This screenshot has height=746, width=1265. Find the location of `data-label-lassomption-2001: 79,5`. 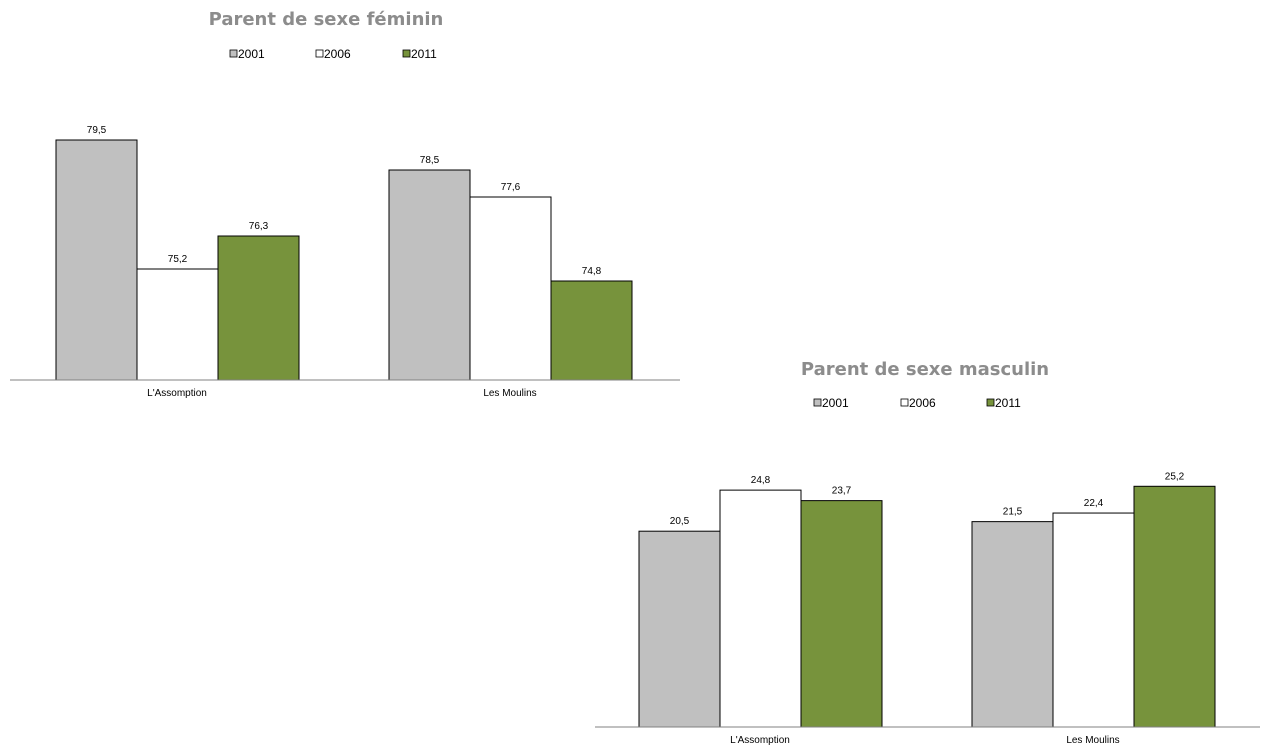

data-label-lassomption-2001: 79,5 is located at coordinates (97, 130).